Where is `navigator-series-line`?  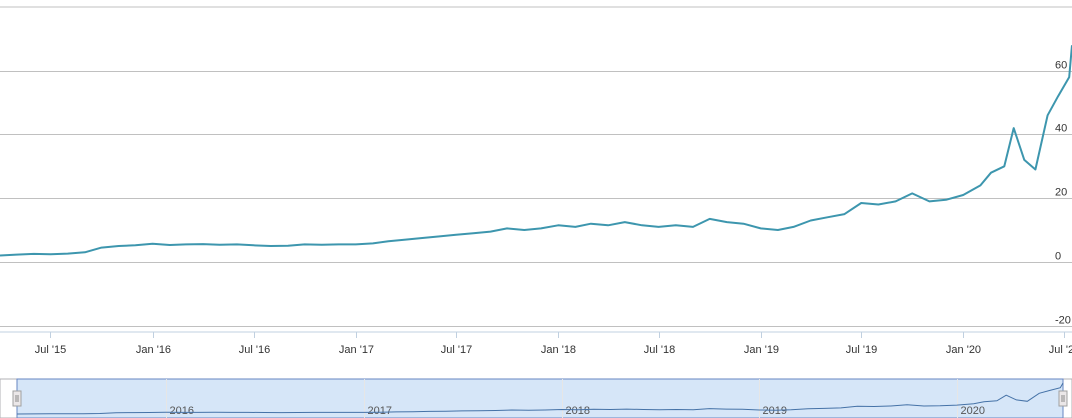
navigator-series-line is located at coordinates (540, 398).